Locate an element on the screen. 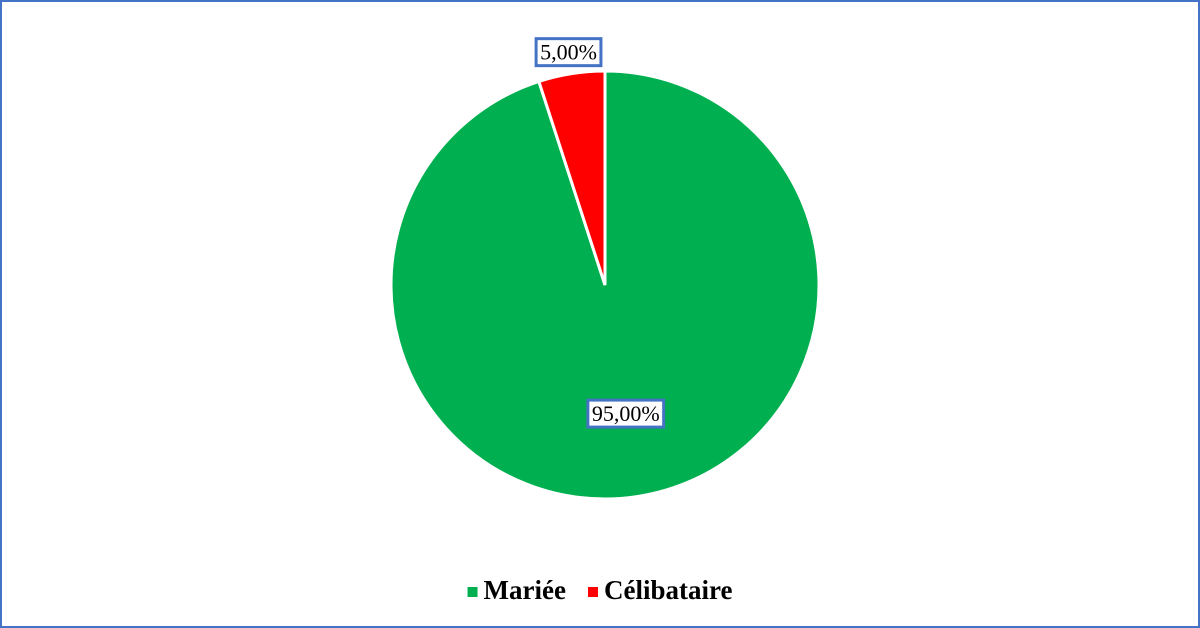 The width and height of the screenshot is (1200, 628). legend: Mariée Célibataire is located at coordinates (599, 590).